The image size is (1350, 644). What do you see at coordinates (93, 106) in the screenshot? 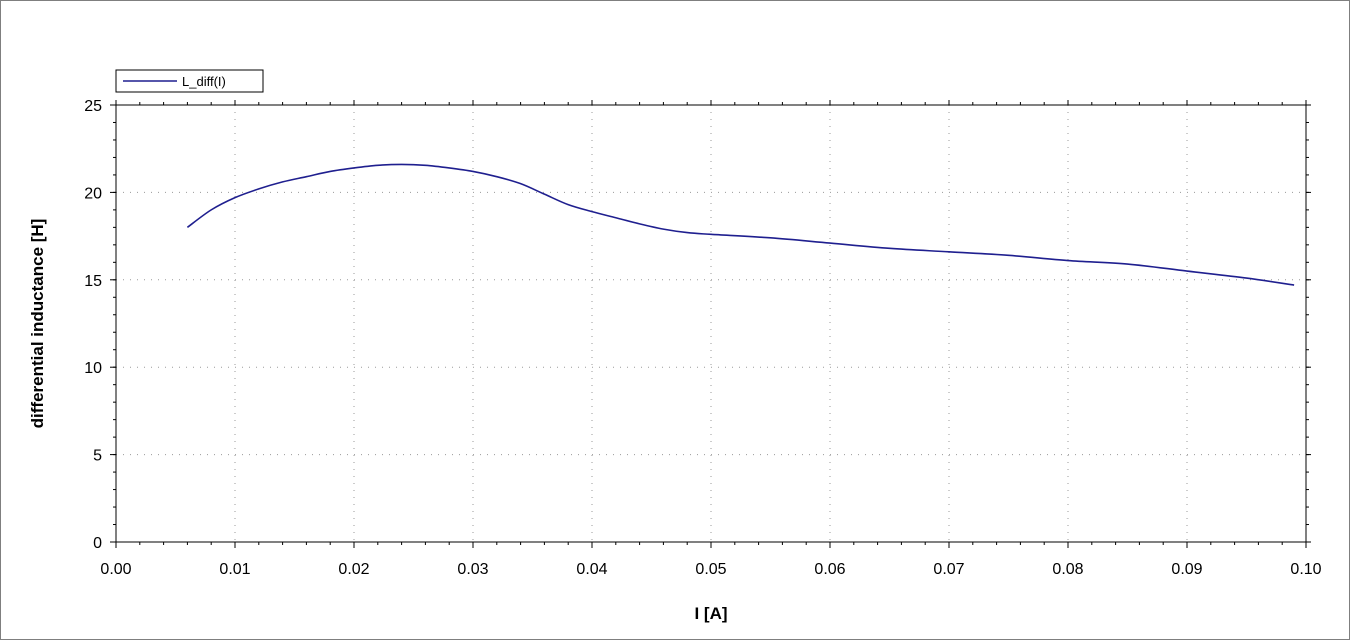
I see `y-tick-label: 25` at bounding box center [93, 106].